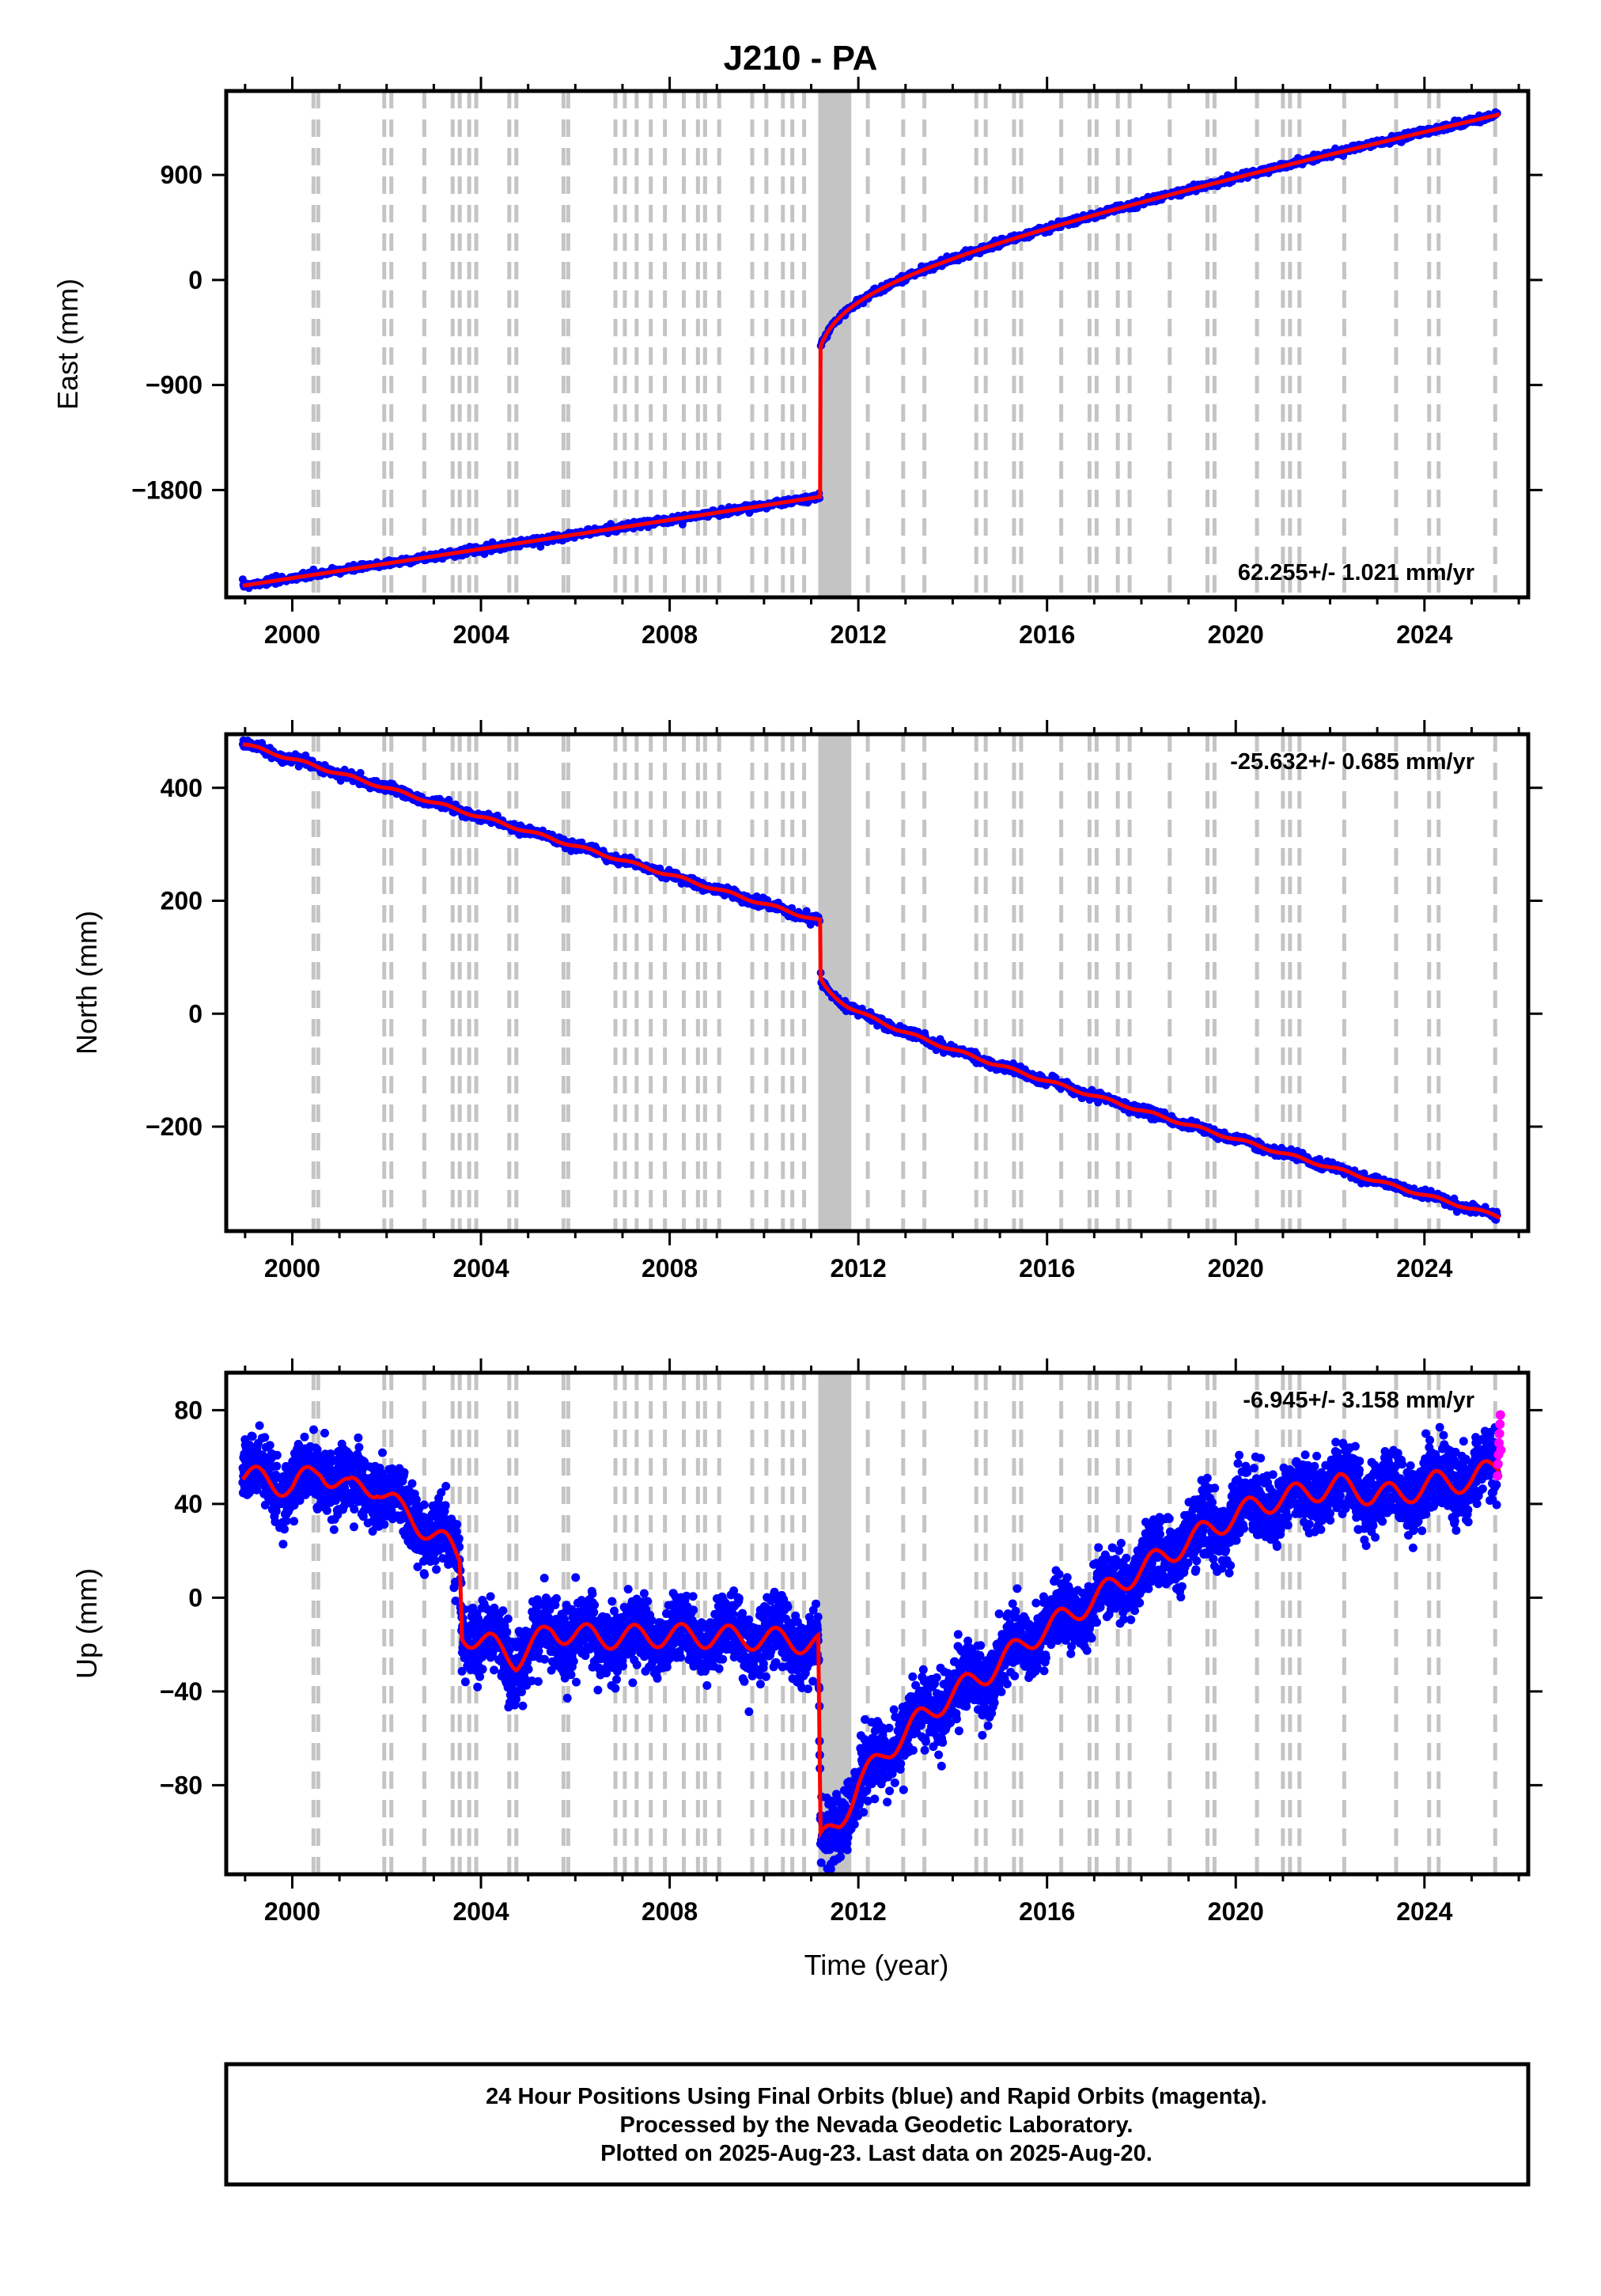 The height and width of the screenshot is (2296, 1601). I want to click on east-x-tick-label: 2004, so click(481, 634).